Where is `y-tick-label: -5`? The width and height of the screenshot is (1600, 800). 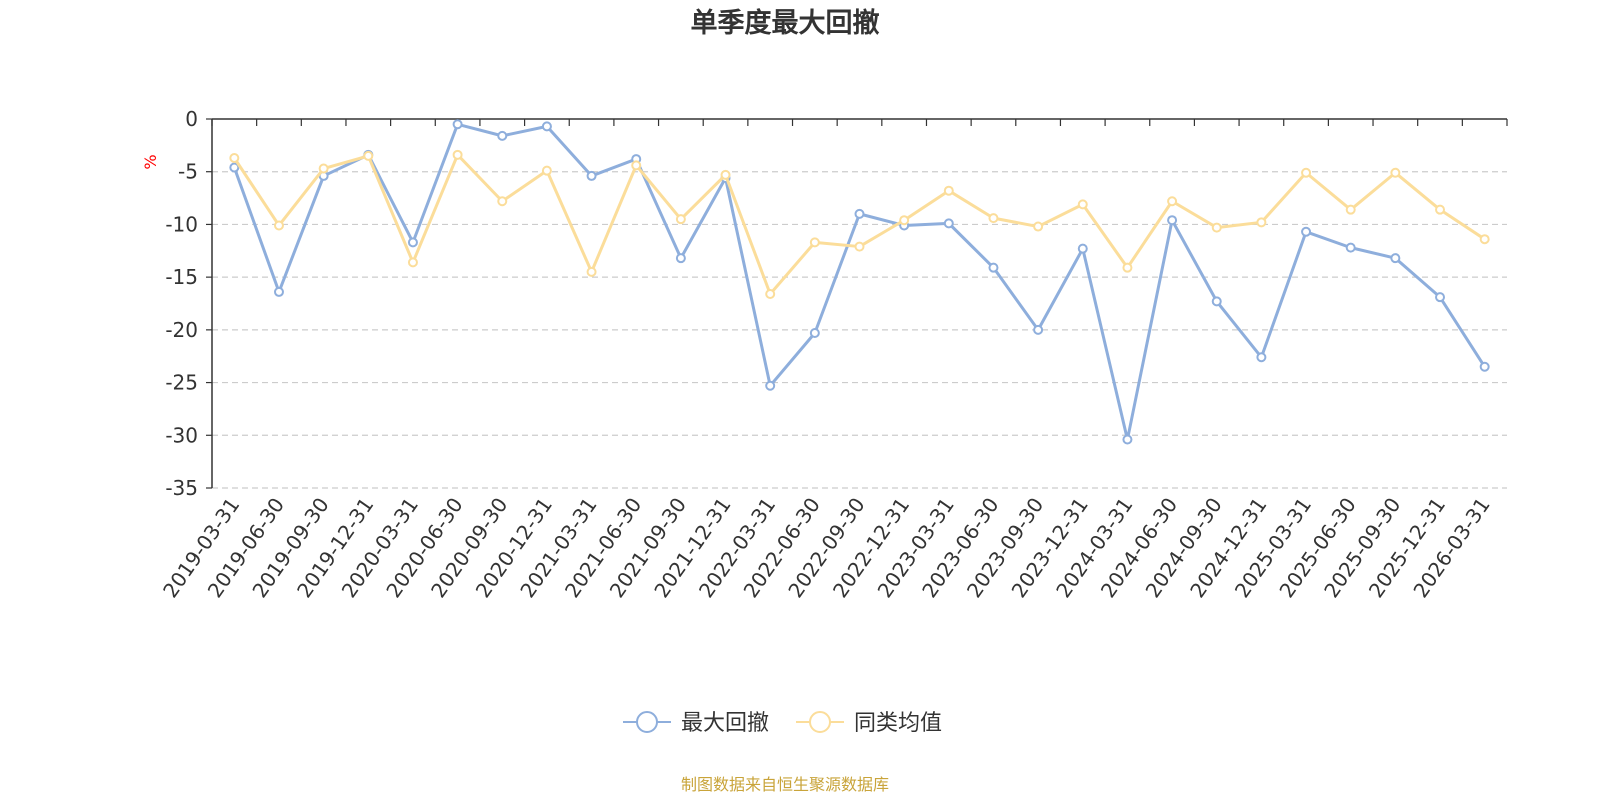 y-tick-label: -5 is located at coordinates (188, 172).